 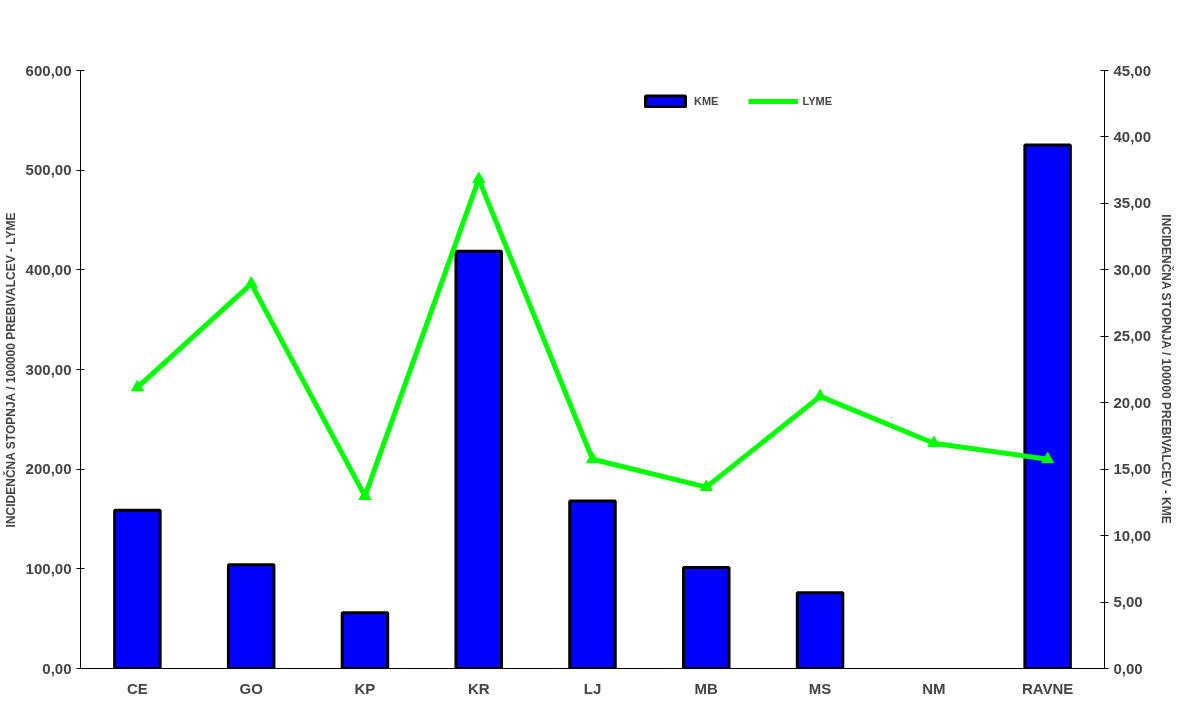 What do you see at coordinates (1128, 668) in the screenshot?
I see `y2-tick-label: 0,00` at bounding box center [1128, 668].